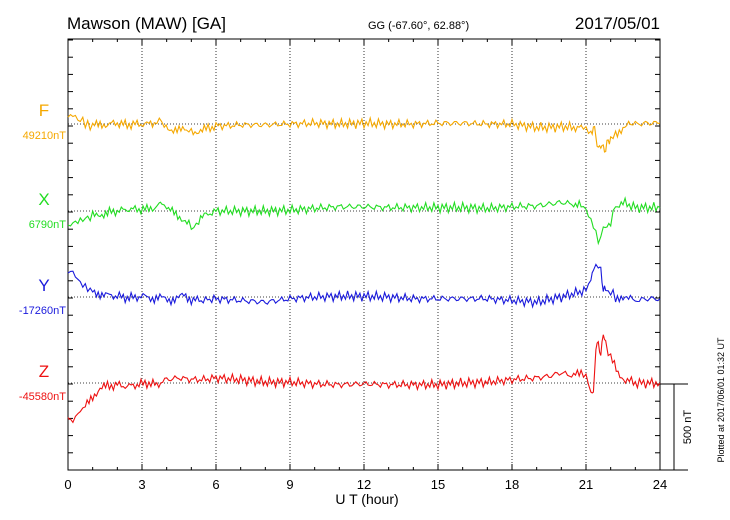 This screenshot has width=730, height=520. Describe the element at coordinates (42, 252) in the screenshot. I see `series-labels: F 49210nT X 6790nT Y -17260nT Z -45580nT` at that location.